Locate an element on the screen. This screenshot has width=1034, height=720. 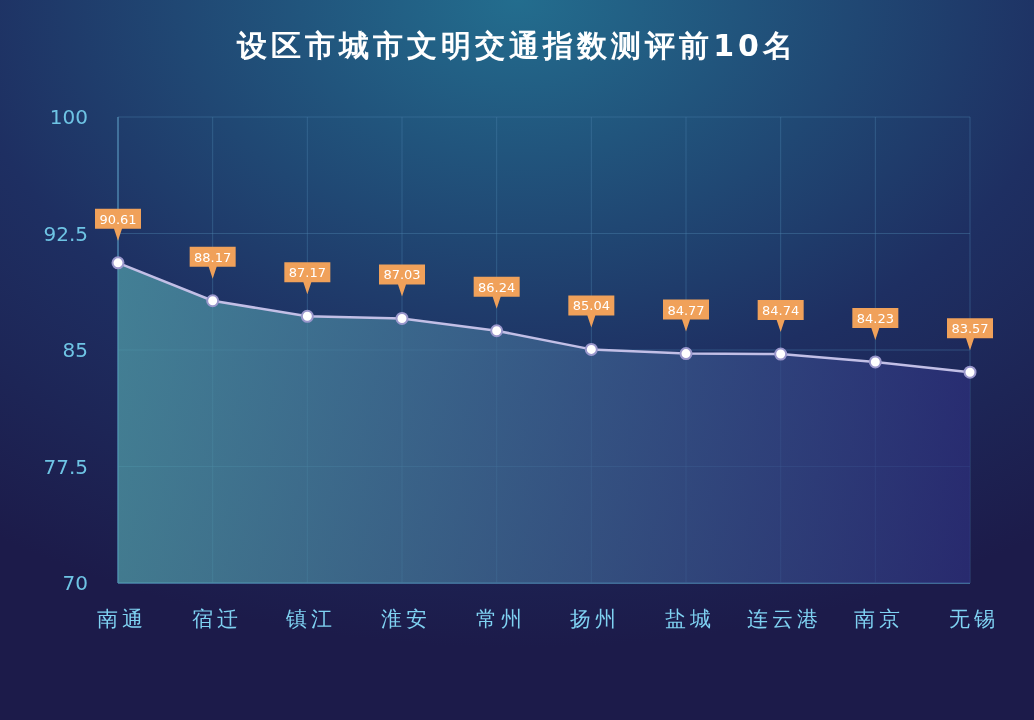
data-label: 87.17 is located at coordinates (307, 273).